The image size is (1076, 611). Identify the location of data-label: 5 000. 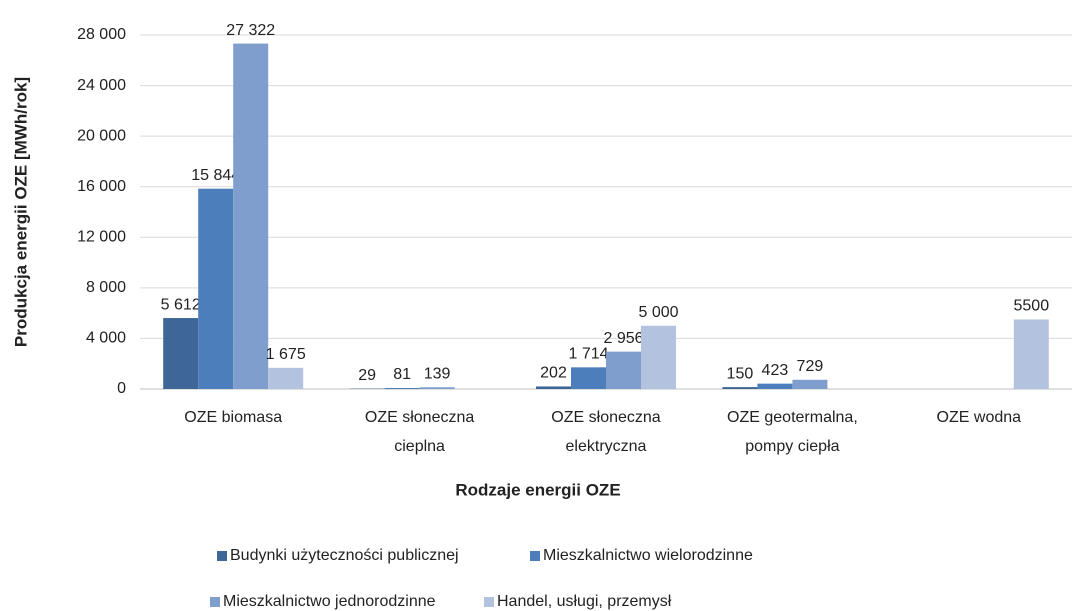
(658, 312).